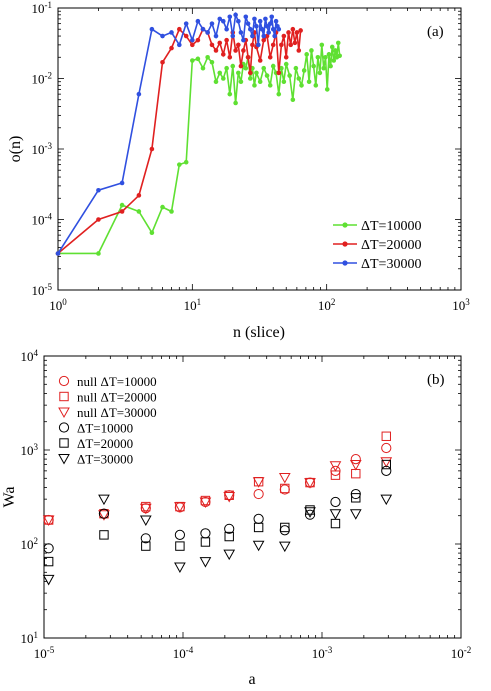 The width and height of the screenshot is (491, 691). Describe the element at coordinates (183, 653) in the screenshot. I see `x-tick-label: 10⁻⁴` at that location.